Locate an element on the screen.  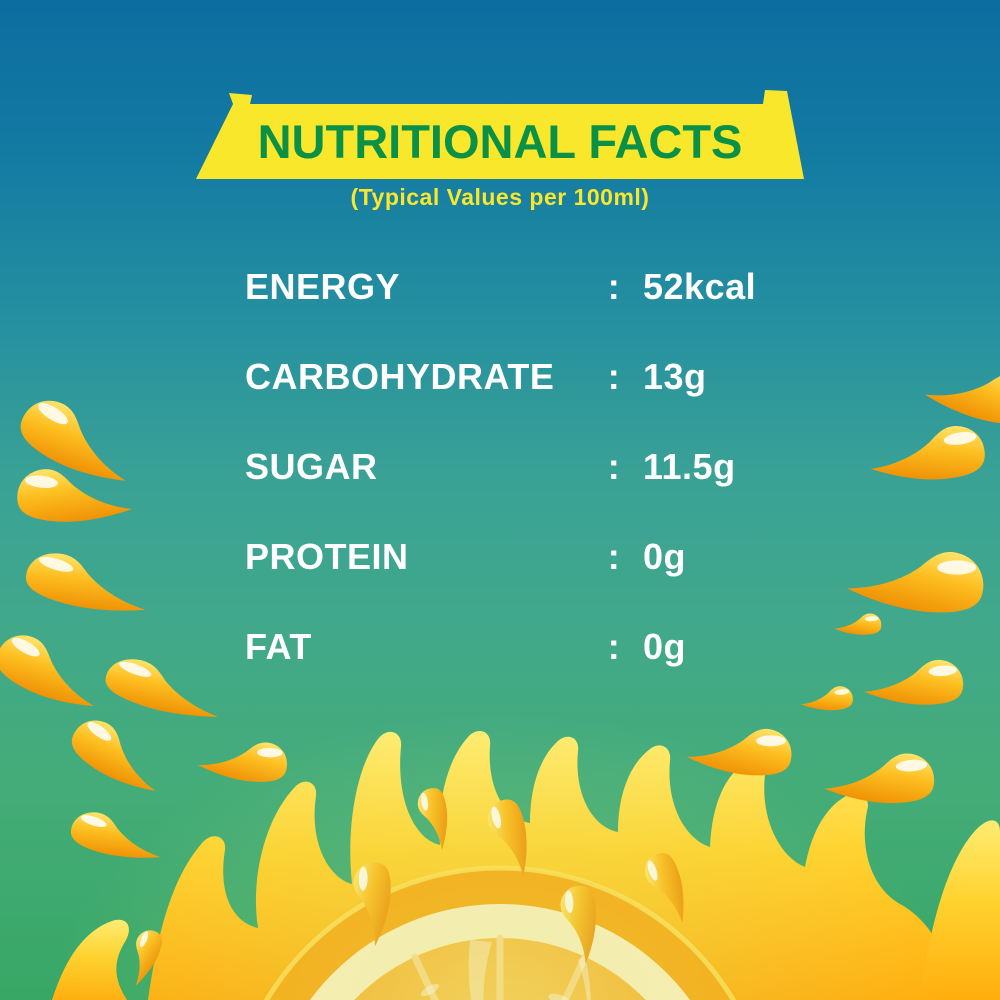
nutrient-label: PROTEIN is located at coordinates (327, 556).